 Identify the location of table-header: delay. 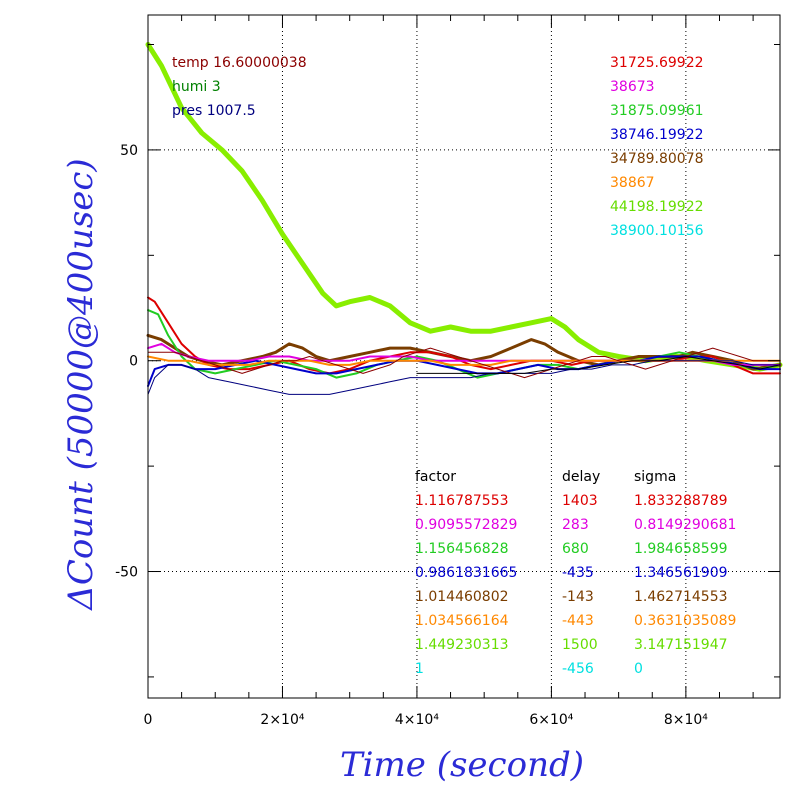
(581, 477).